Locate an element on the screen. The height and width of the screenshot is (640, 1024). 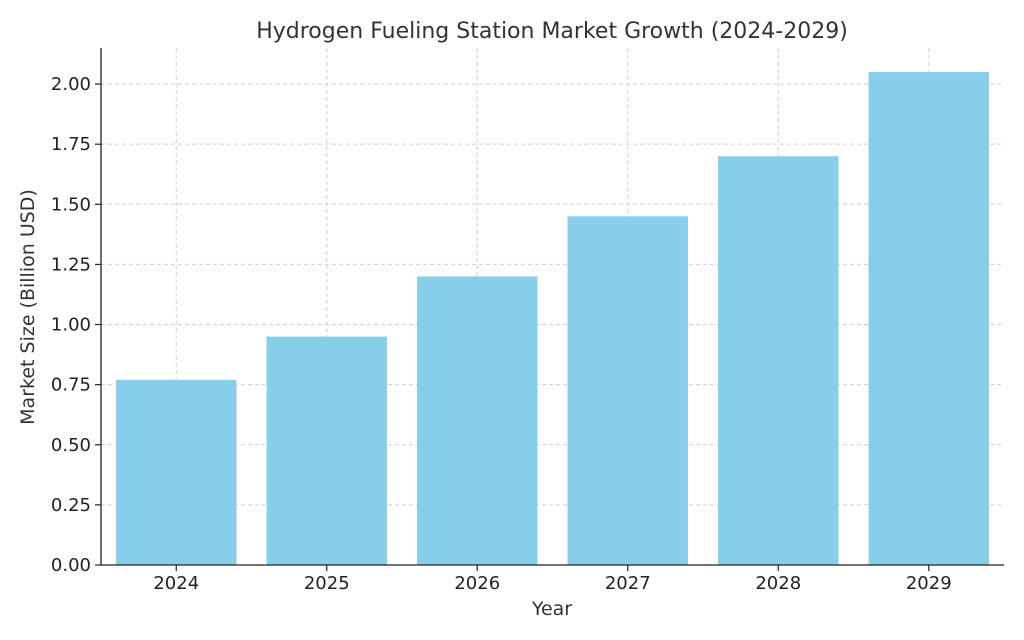
x-tick-label: 2026 is located at coordinates (477, 583).